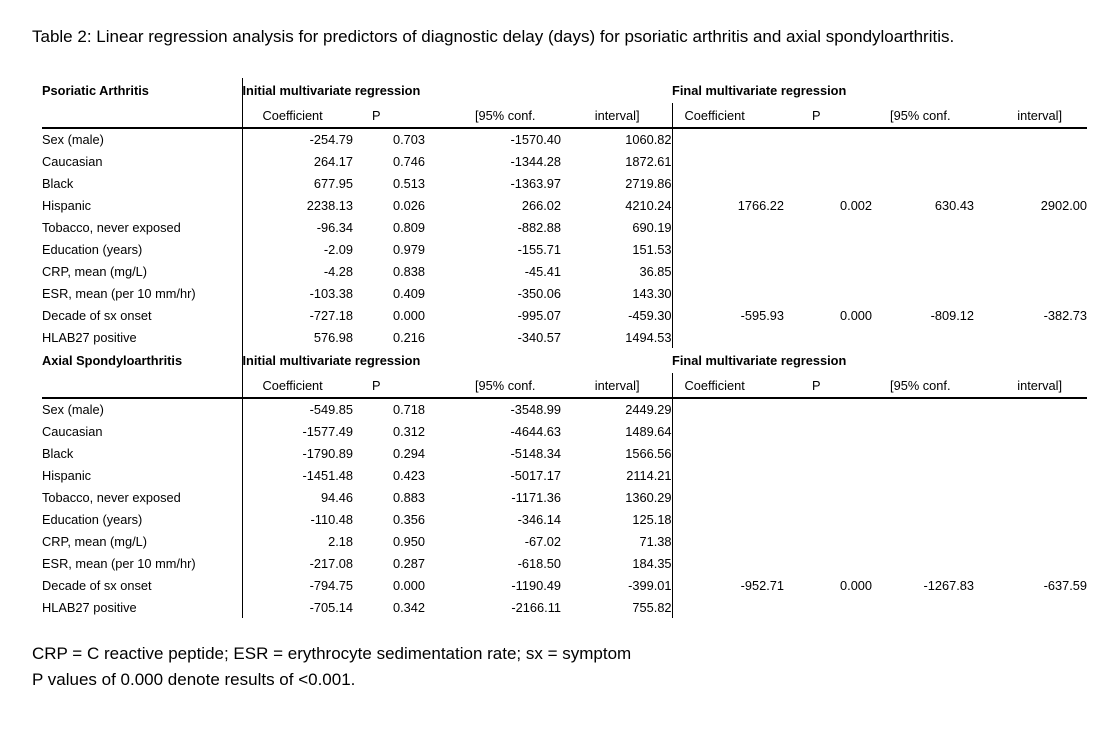 This screenshot has height=730, width=1117. What do you see at coordinates (648, 161) in the screenshot?
I see `cell-initial-3: 1872.61` at bounding box center [648, 161].